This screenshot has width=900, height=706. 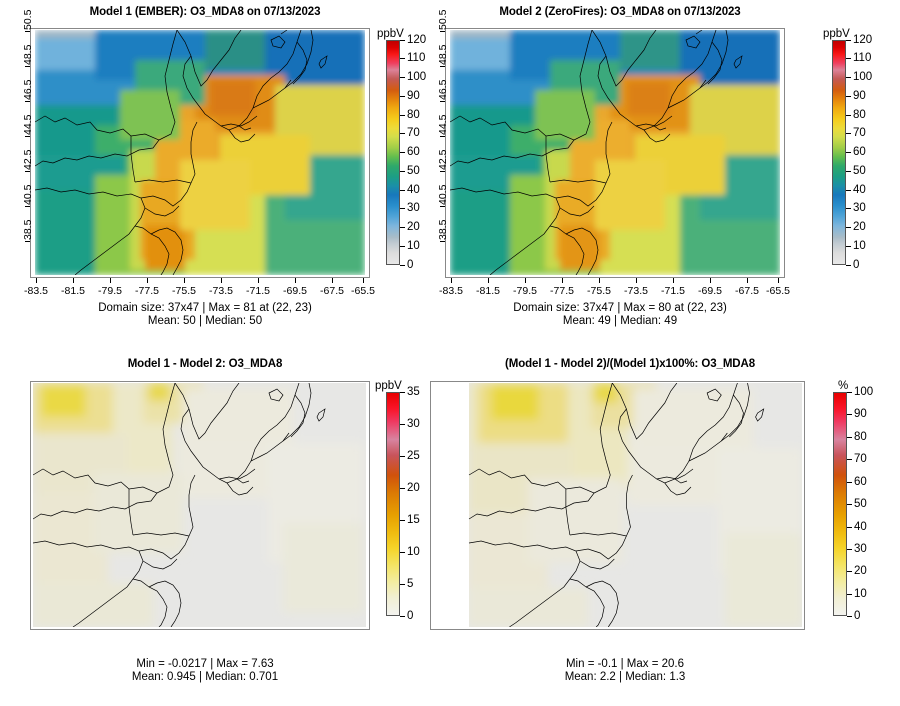 What do you see at coordinates (856, 265) in the screenshot?
I see `colorbar-tick-label: 0` at bounding box center [856, 265].